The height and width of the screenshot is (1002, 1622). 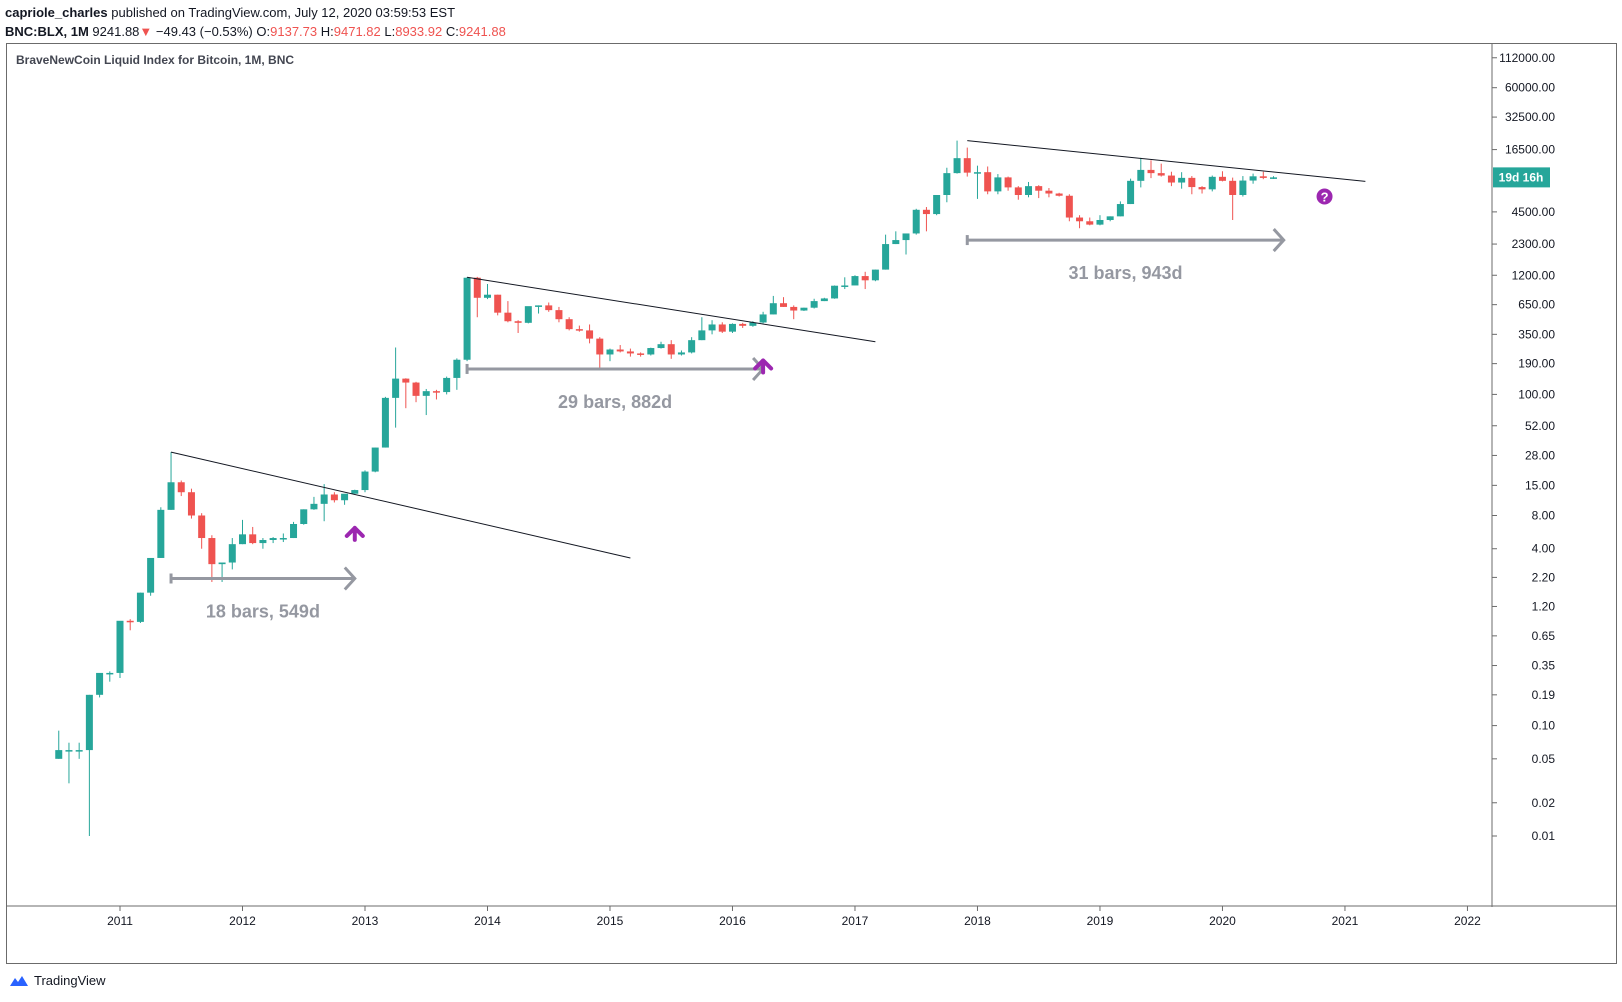 What do you see at coordinates (1279, 240) in the screenshot?
I see `measure-arrowhead` at bounding box center [1279, 240].